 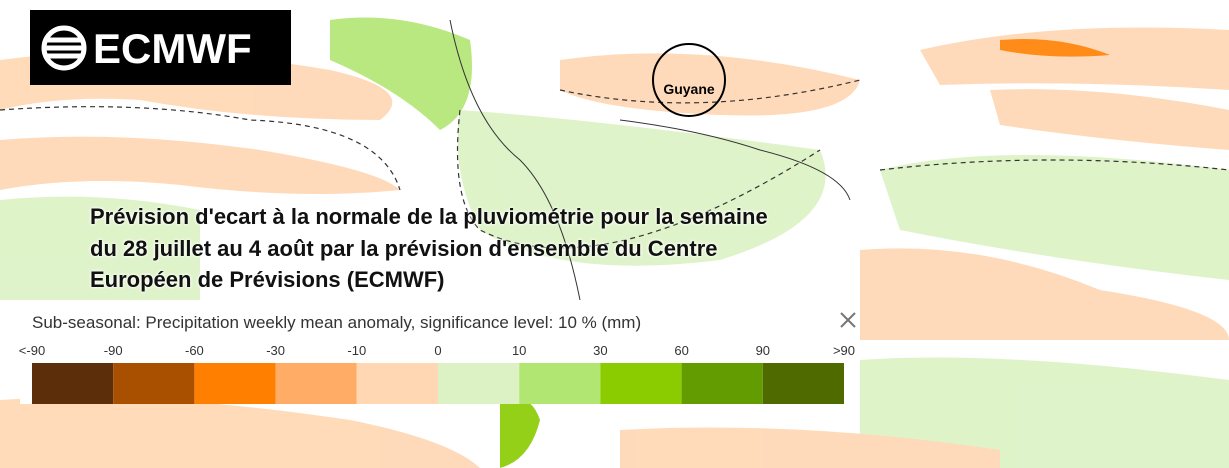 What do you see at coordinates (600, 350) in the screenshot?
I see `legend-tick-label: 30` at bounding box center [600, 350].